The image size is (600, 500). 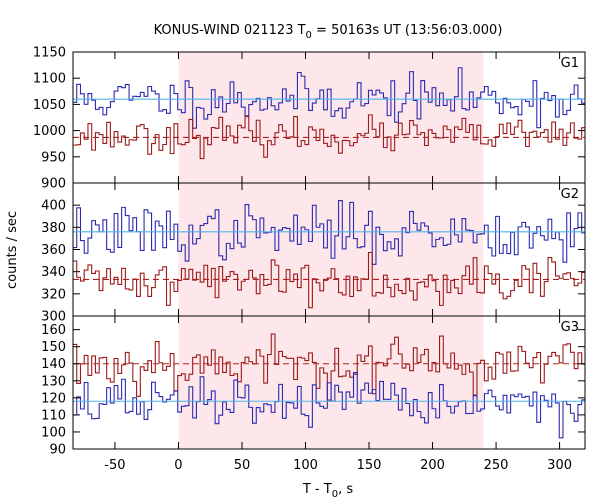 What do you see at coordinates (559, 465) in the screenshot?
I see `x-tick-label: 300` at bounding box center [559, 465].